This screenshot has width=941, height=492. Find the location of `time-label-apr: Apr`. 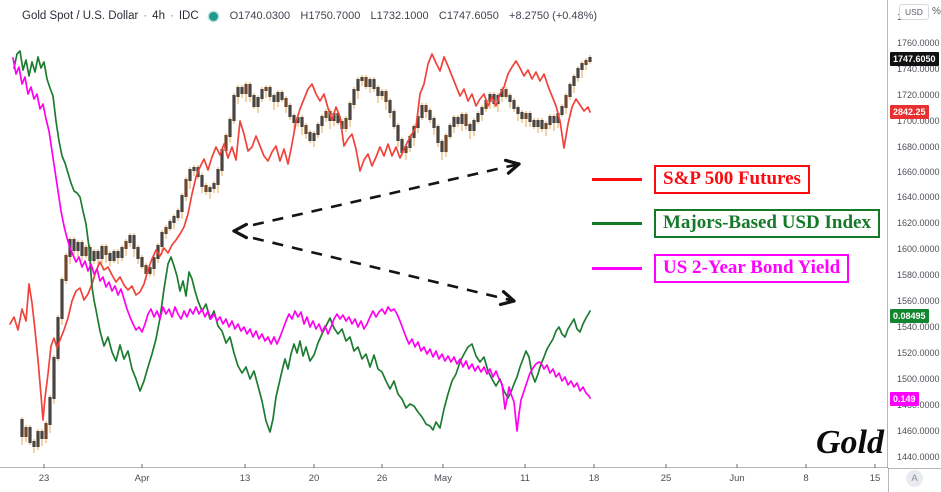

time-label-apr: Apr is located at coordinates (142, 478).